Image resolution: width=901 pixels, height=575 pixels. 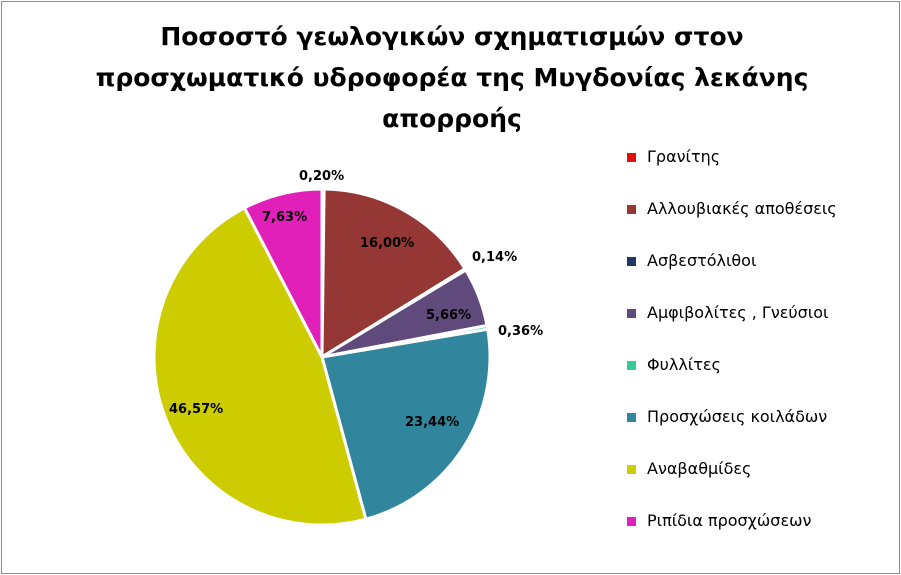 What do you see at coordinates (702, 260) in the screenshot?
I see `legend-label: Ασβεστόλιθοι` at bounding box center [702, 260].